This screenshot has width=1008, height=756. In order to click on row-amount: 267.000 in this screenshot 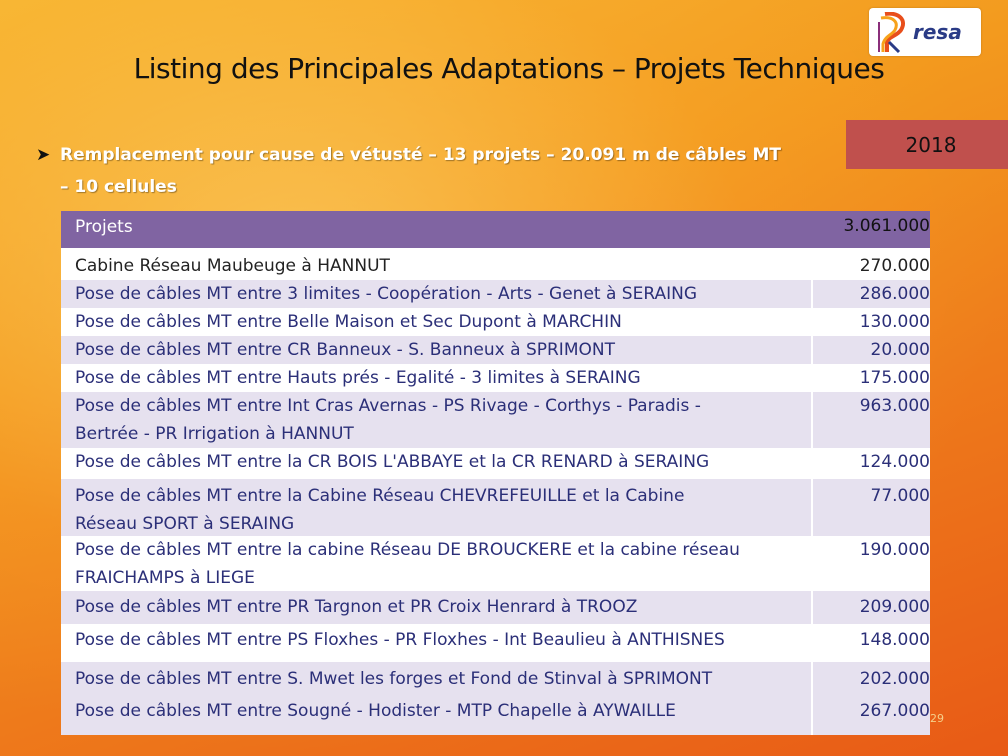, I will do `click(894, 711)`.